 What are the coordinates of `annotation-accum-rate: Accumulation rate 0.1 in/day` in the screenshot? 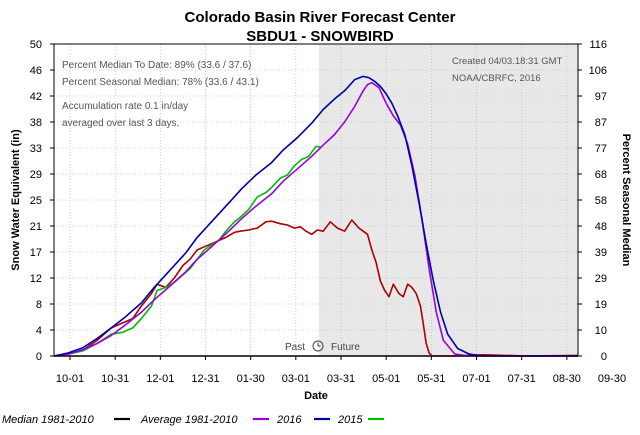 It's located at (125, 106).